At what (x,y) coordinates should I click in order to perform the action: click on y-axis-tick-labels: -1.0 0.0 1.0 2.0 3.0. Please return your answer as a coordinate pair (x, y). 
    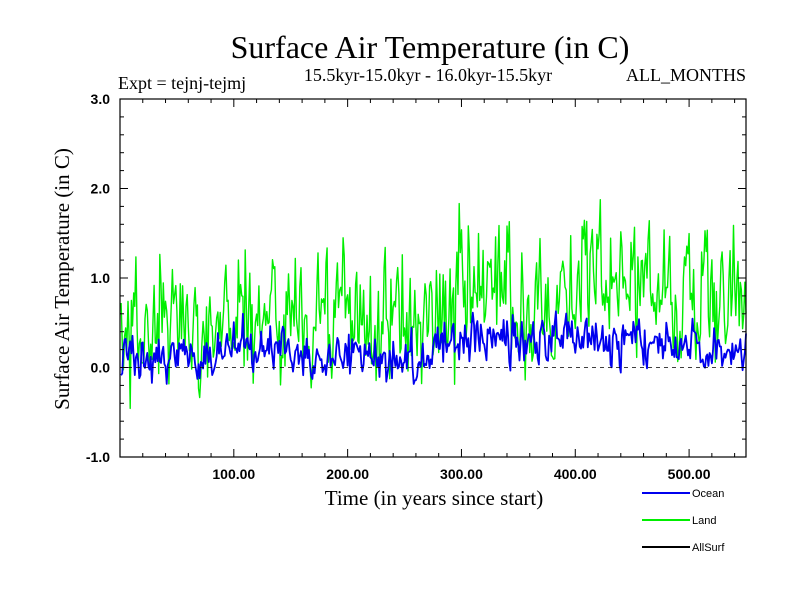
    Looking at the image, I should click on (98, 278).